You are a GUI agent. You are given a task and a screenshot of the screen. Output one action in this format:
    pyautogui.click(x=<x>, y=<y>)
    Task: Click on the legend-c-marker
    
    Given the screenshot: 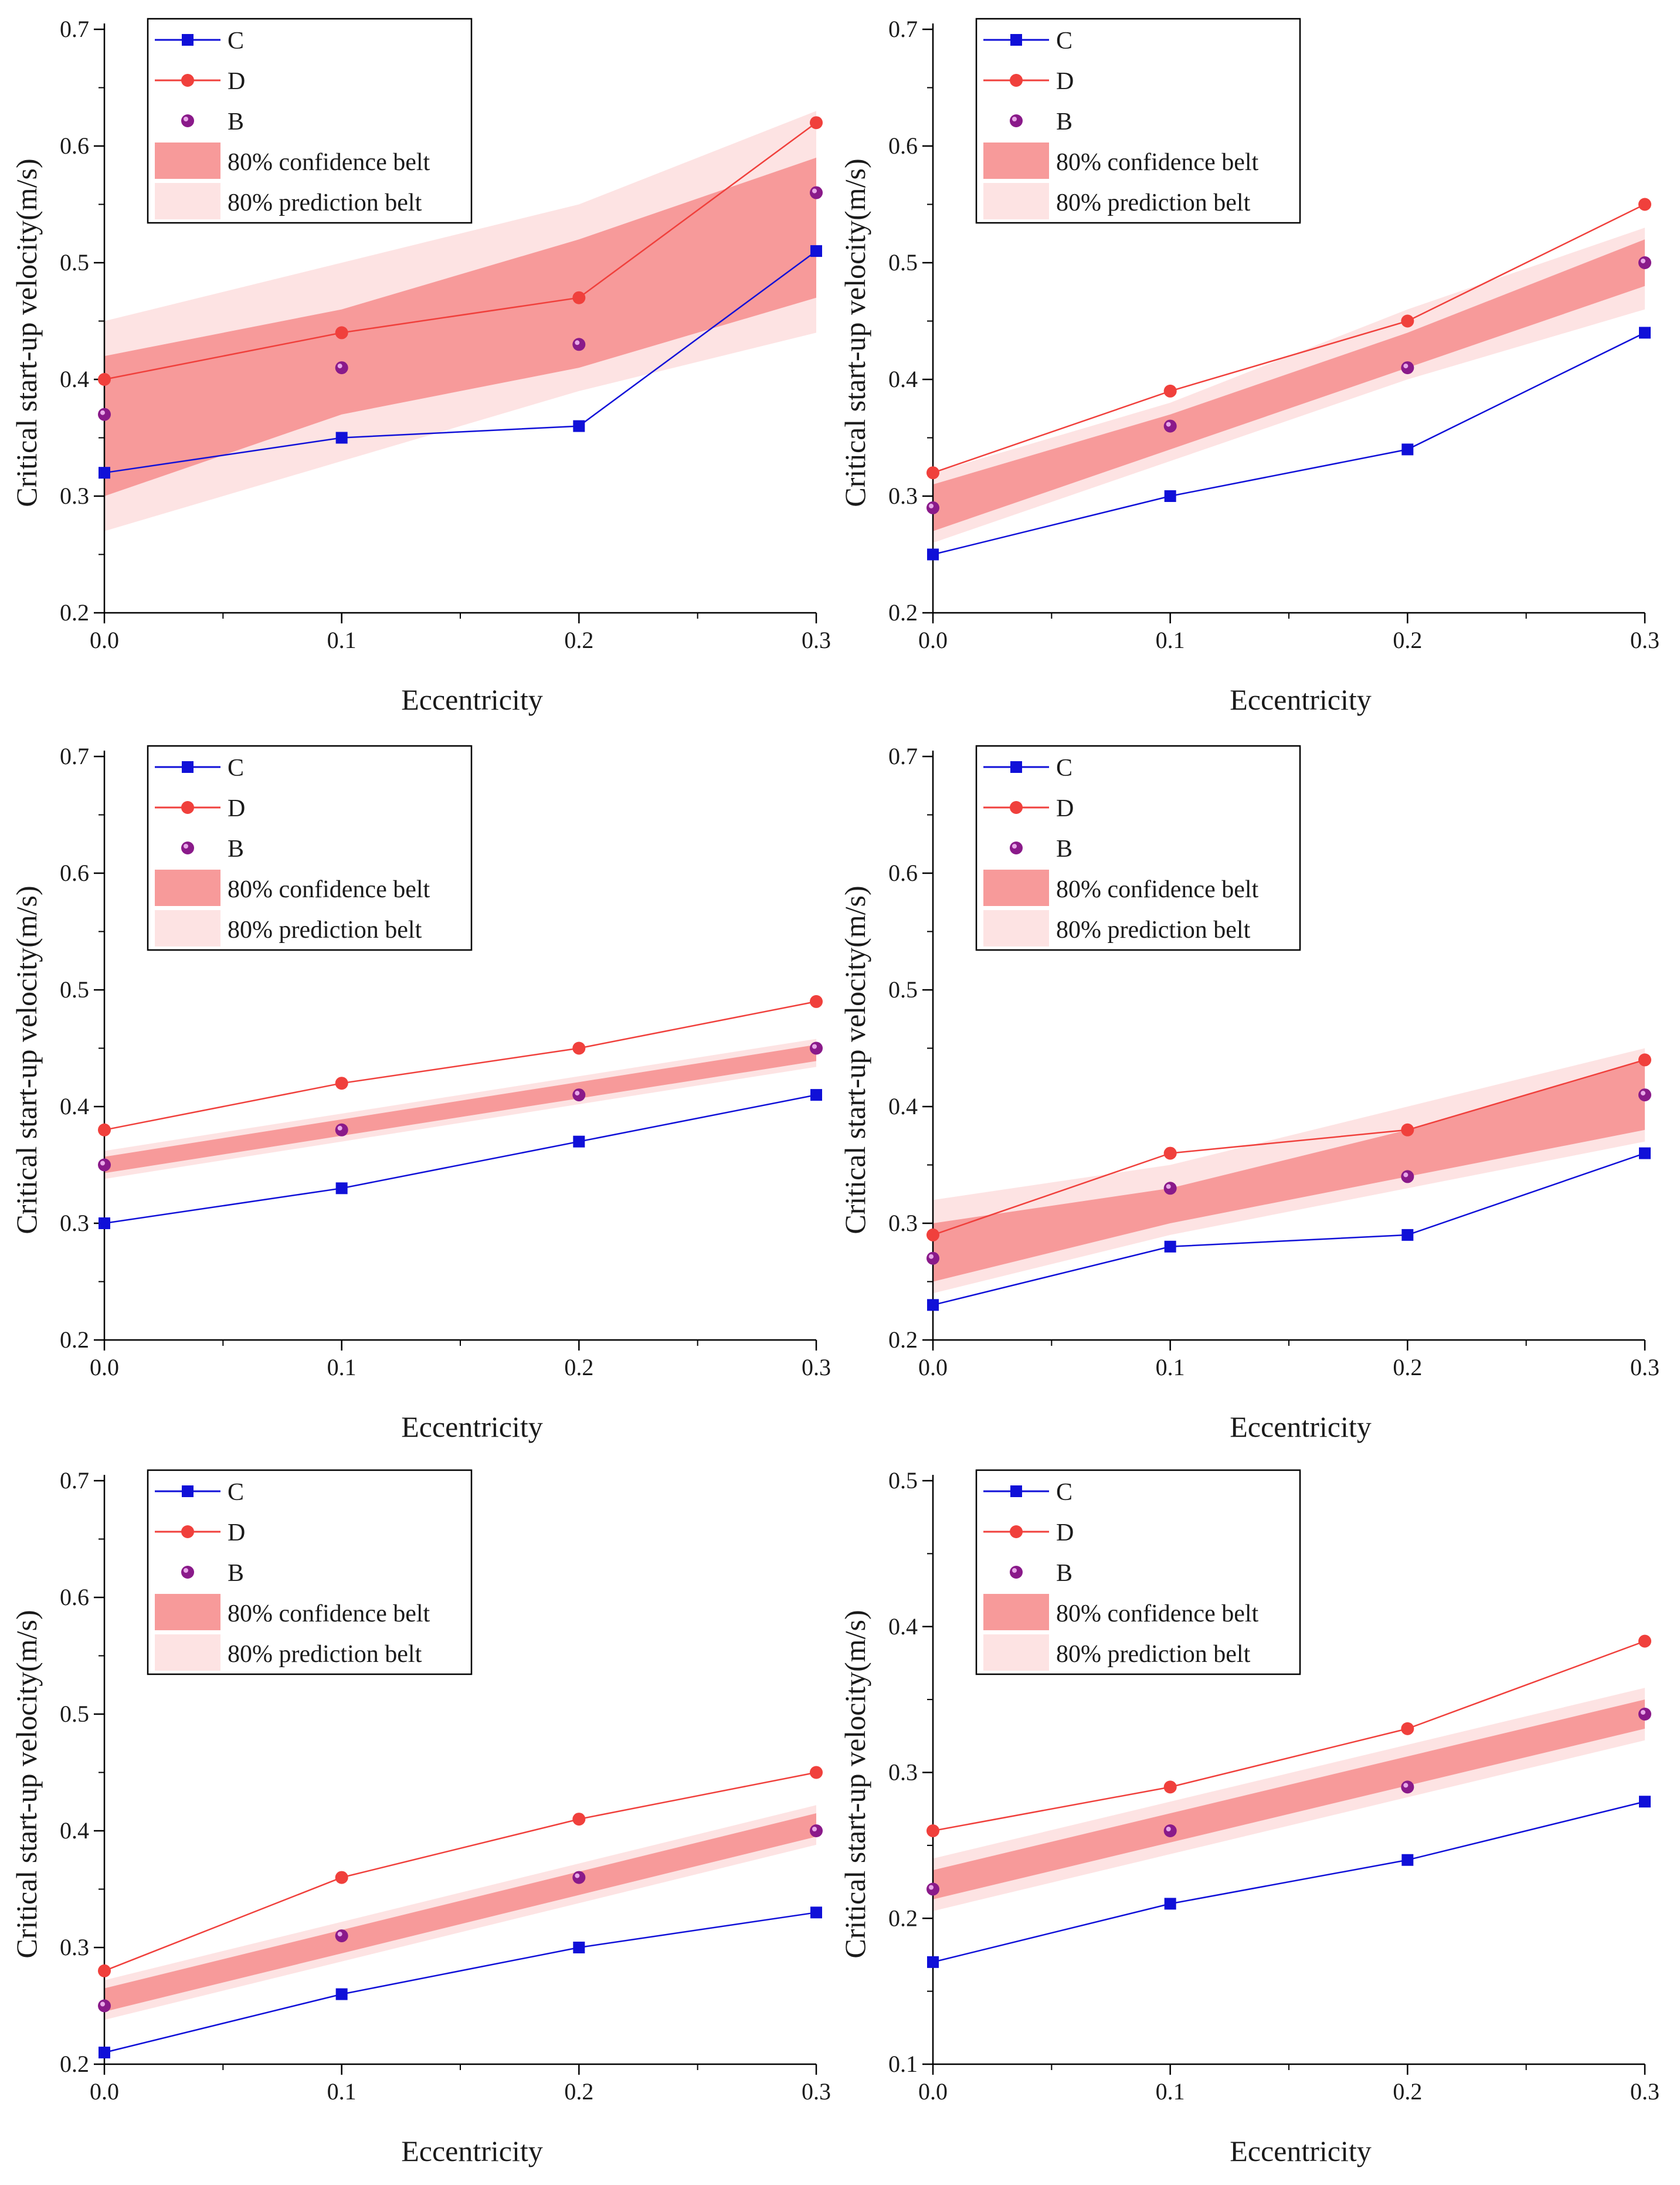 What is the action you would take?
    pyautogui.click(x=188, y=767)
    